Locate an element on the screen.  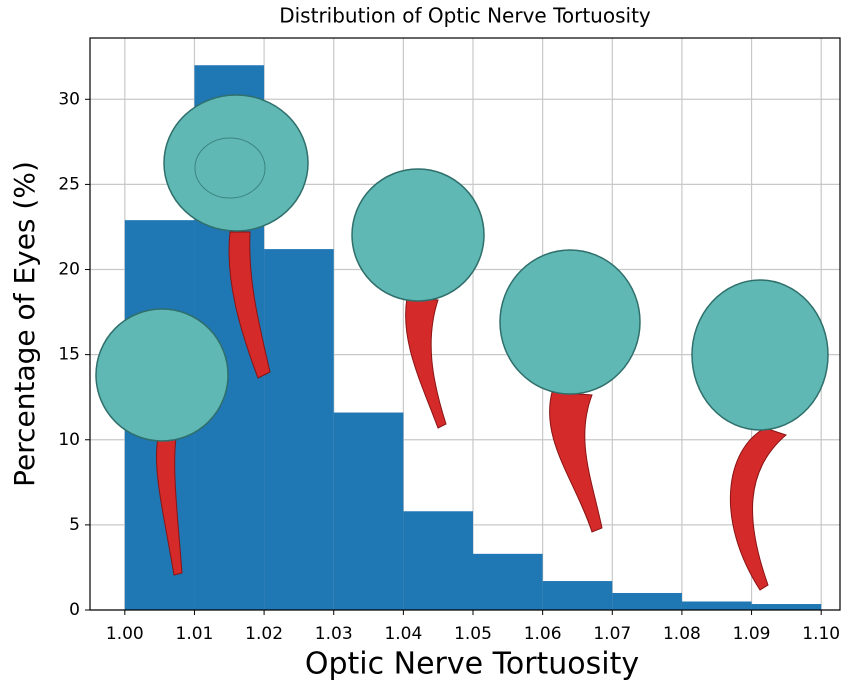
y-tick-label: 10 is located at coordinates (69, 440).